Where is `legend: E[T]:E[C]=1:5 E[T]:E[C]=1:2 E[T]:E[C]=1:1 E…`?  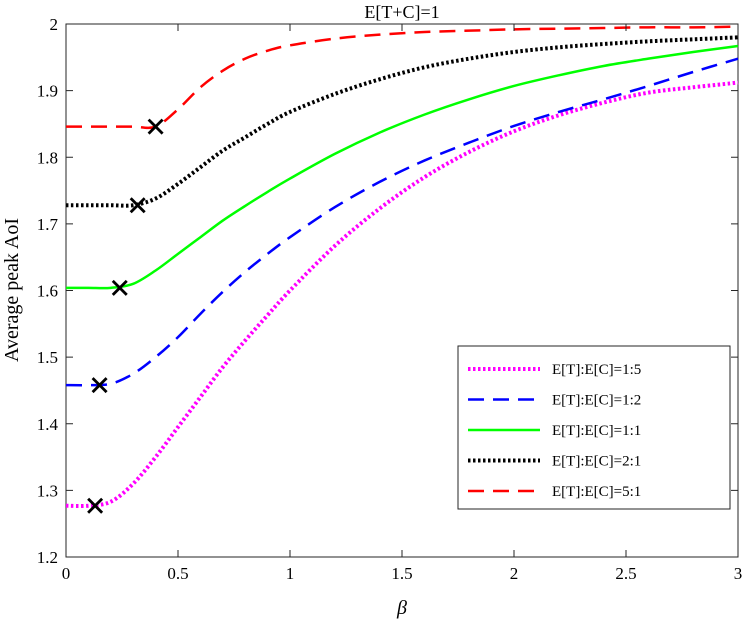
legend: E[T]:E[C]=1:5 E[T]:E[C]=1:2 E[T]:E[C]=1:1 E… is located at coordinates (594, 427).